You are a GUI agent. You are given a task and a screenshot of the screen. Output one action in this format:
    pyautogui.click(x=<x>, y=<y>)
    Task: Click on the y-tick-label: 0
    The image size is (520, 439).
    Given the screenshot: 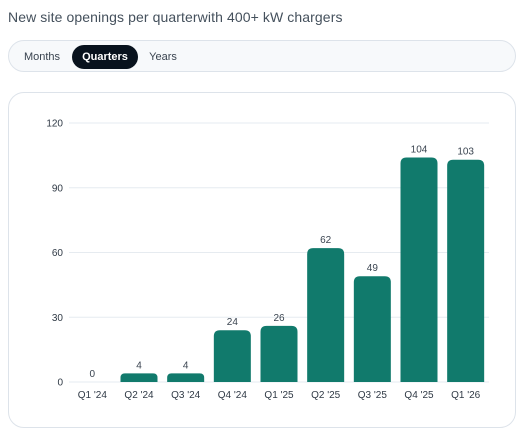 What is the action you would take?
    pyautogui.click(x=60, y=383)
    